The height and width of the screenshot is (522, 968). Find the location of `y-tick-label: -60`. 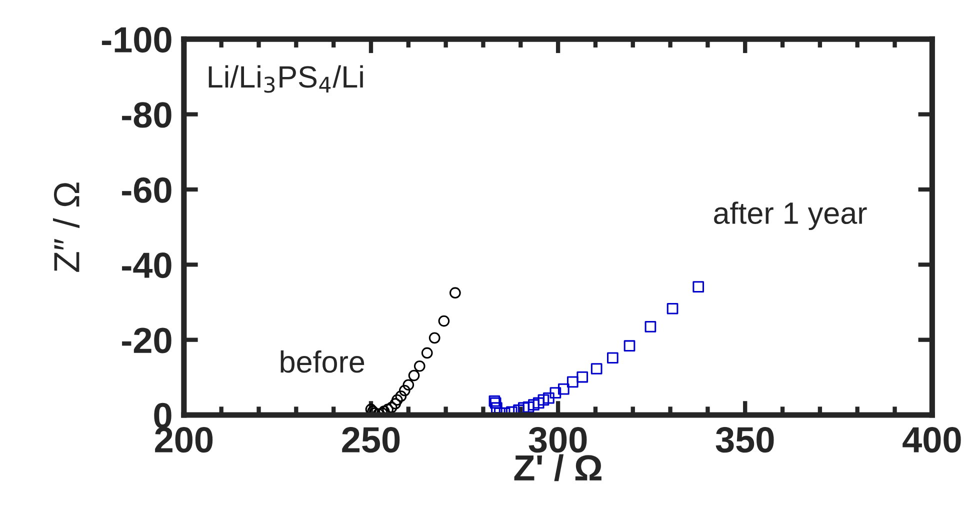

y-tick-label: -60 is located at coordinates (147, 190).